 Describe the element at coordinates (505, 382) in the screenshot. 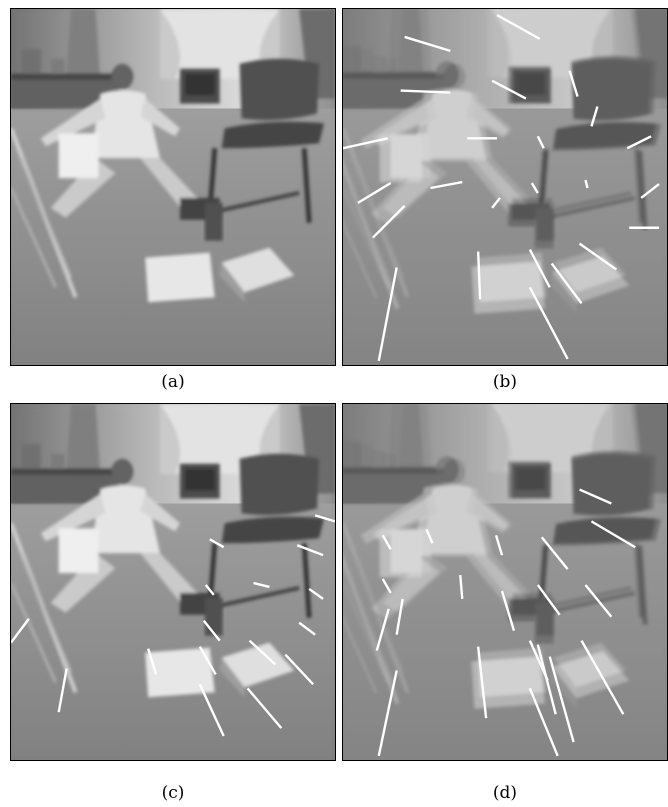

I see `caption-b: (b)` at that location.